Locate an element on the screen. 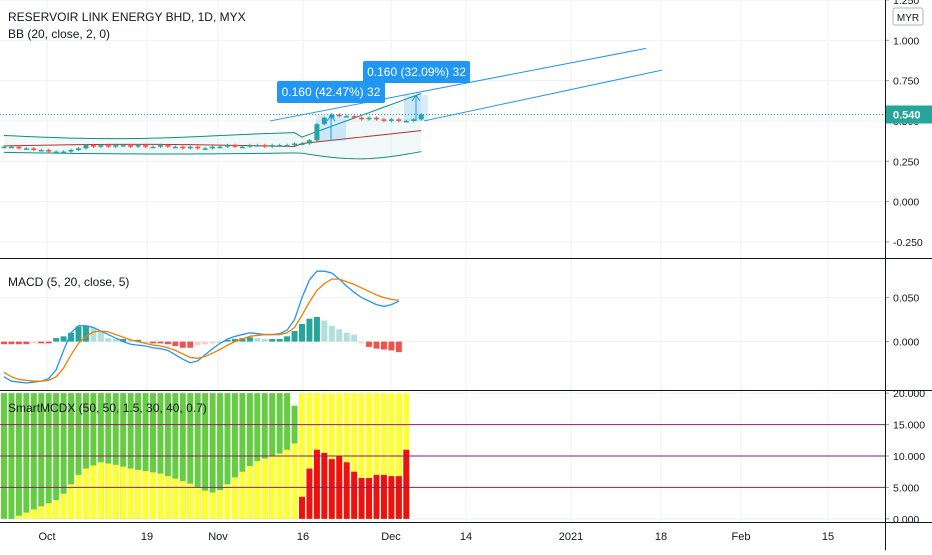 This screenshot has height=555, width=932. trend-channel-upper is located at coordinates (458, 84).